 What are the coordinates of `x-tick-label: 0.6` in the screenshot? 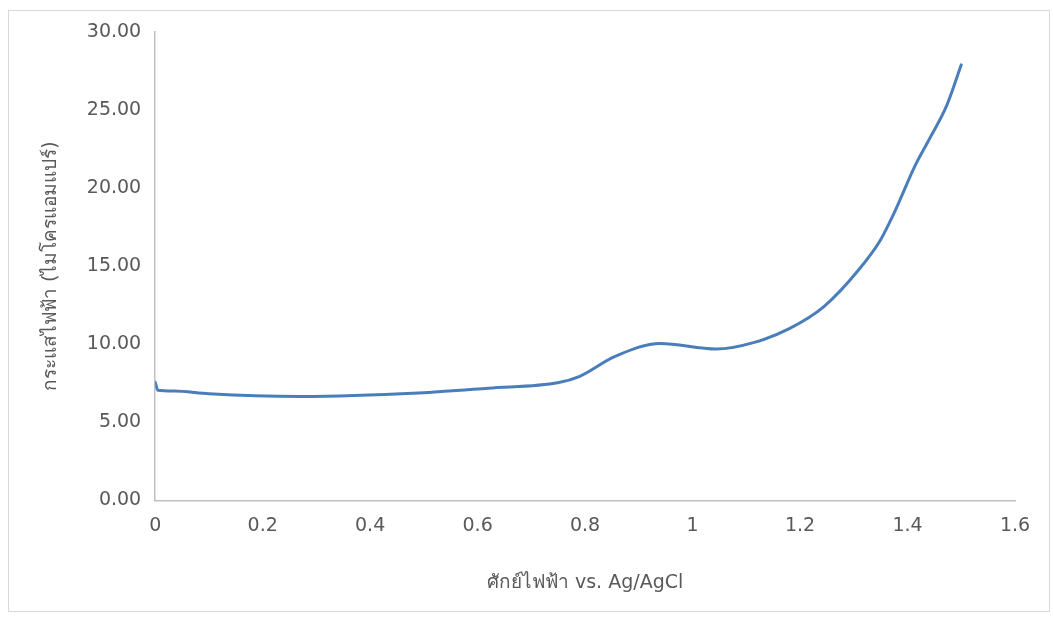 It's located at (477, 523).